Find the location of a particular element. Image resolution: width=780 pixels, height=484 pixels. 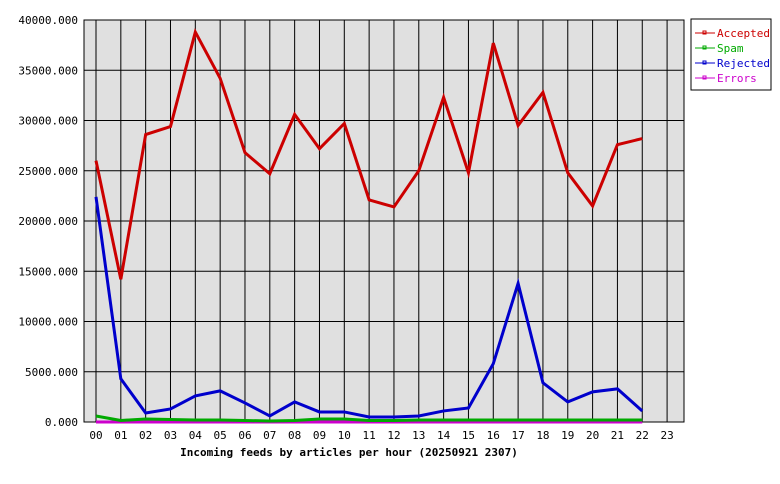

series-line-spam is located at coordinates (369, 418).